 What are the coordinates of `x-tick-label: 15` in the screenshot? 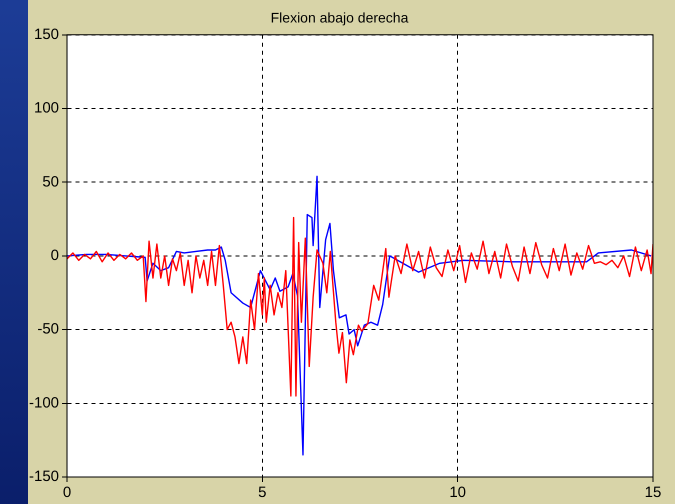 It's located at (653, 493).